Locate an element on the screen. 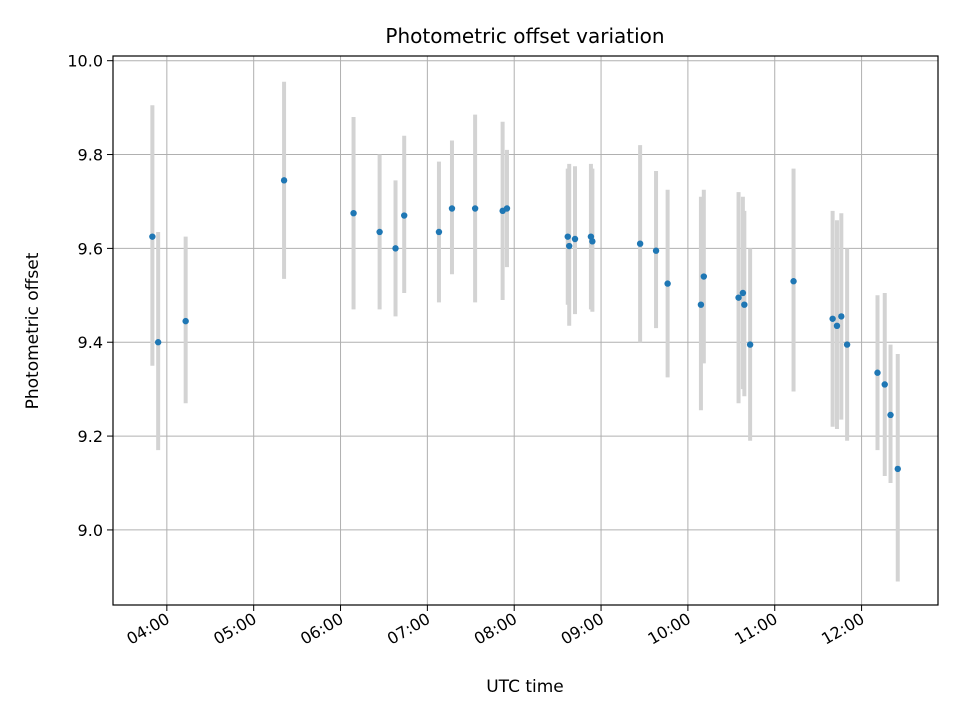 The width and height of the screenshot is (960, 720). y-axis-label: Photometric offset is located at coordinates (33, 330).